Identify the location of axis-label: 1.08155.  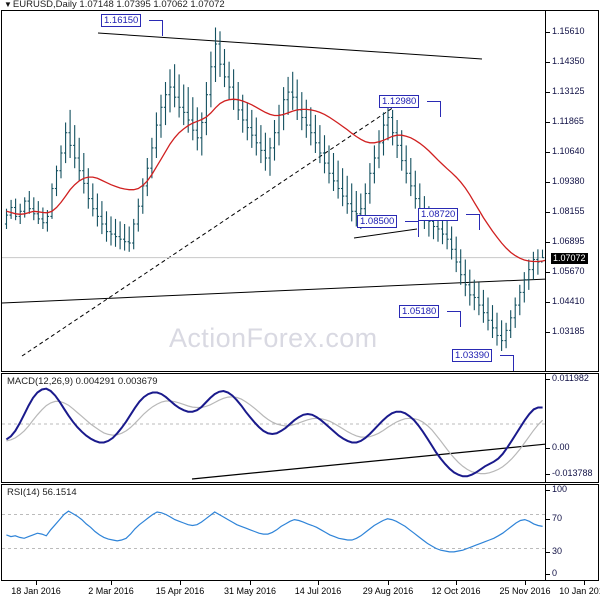
(568, 211).